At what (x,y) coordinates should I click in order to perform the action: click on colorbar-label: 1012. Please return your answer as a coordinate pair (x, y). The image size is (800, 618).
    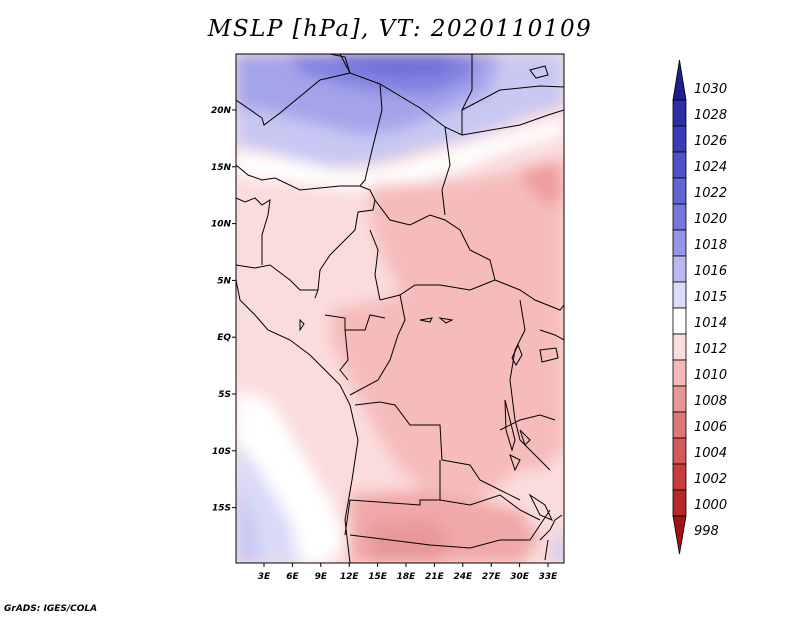
    Looking at the image, I should click on (710, 349).